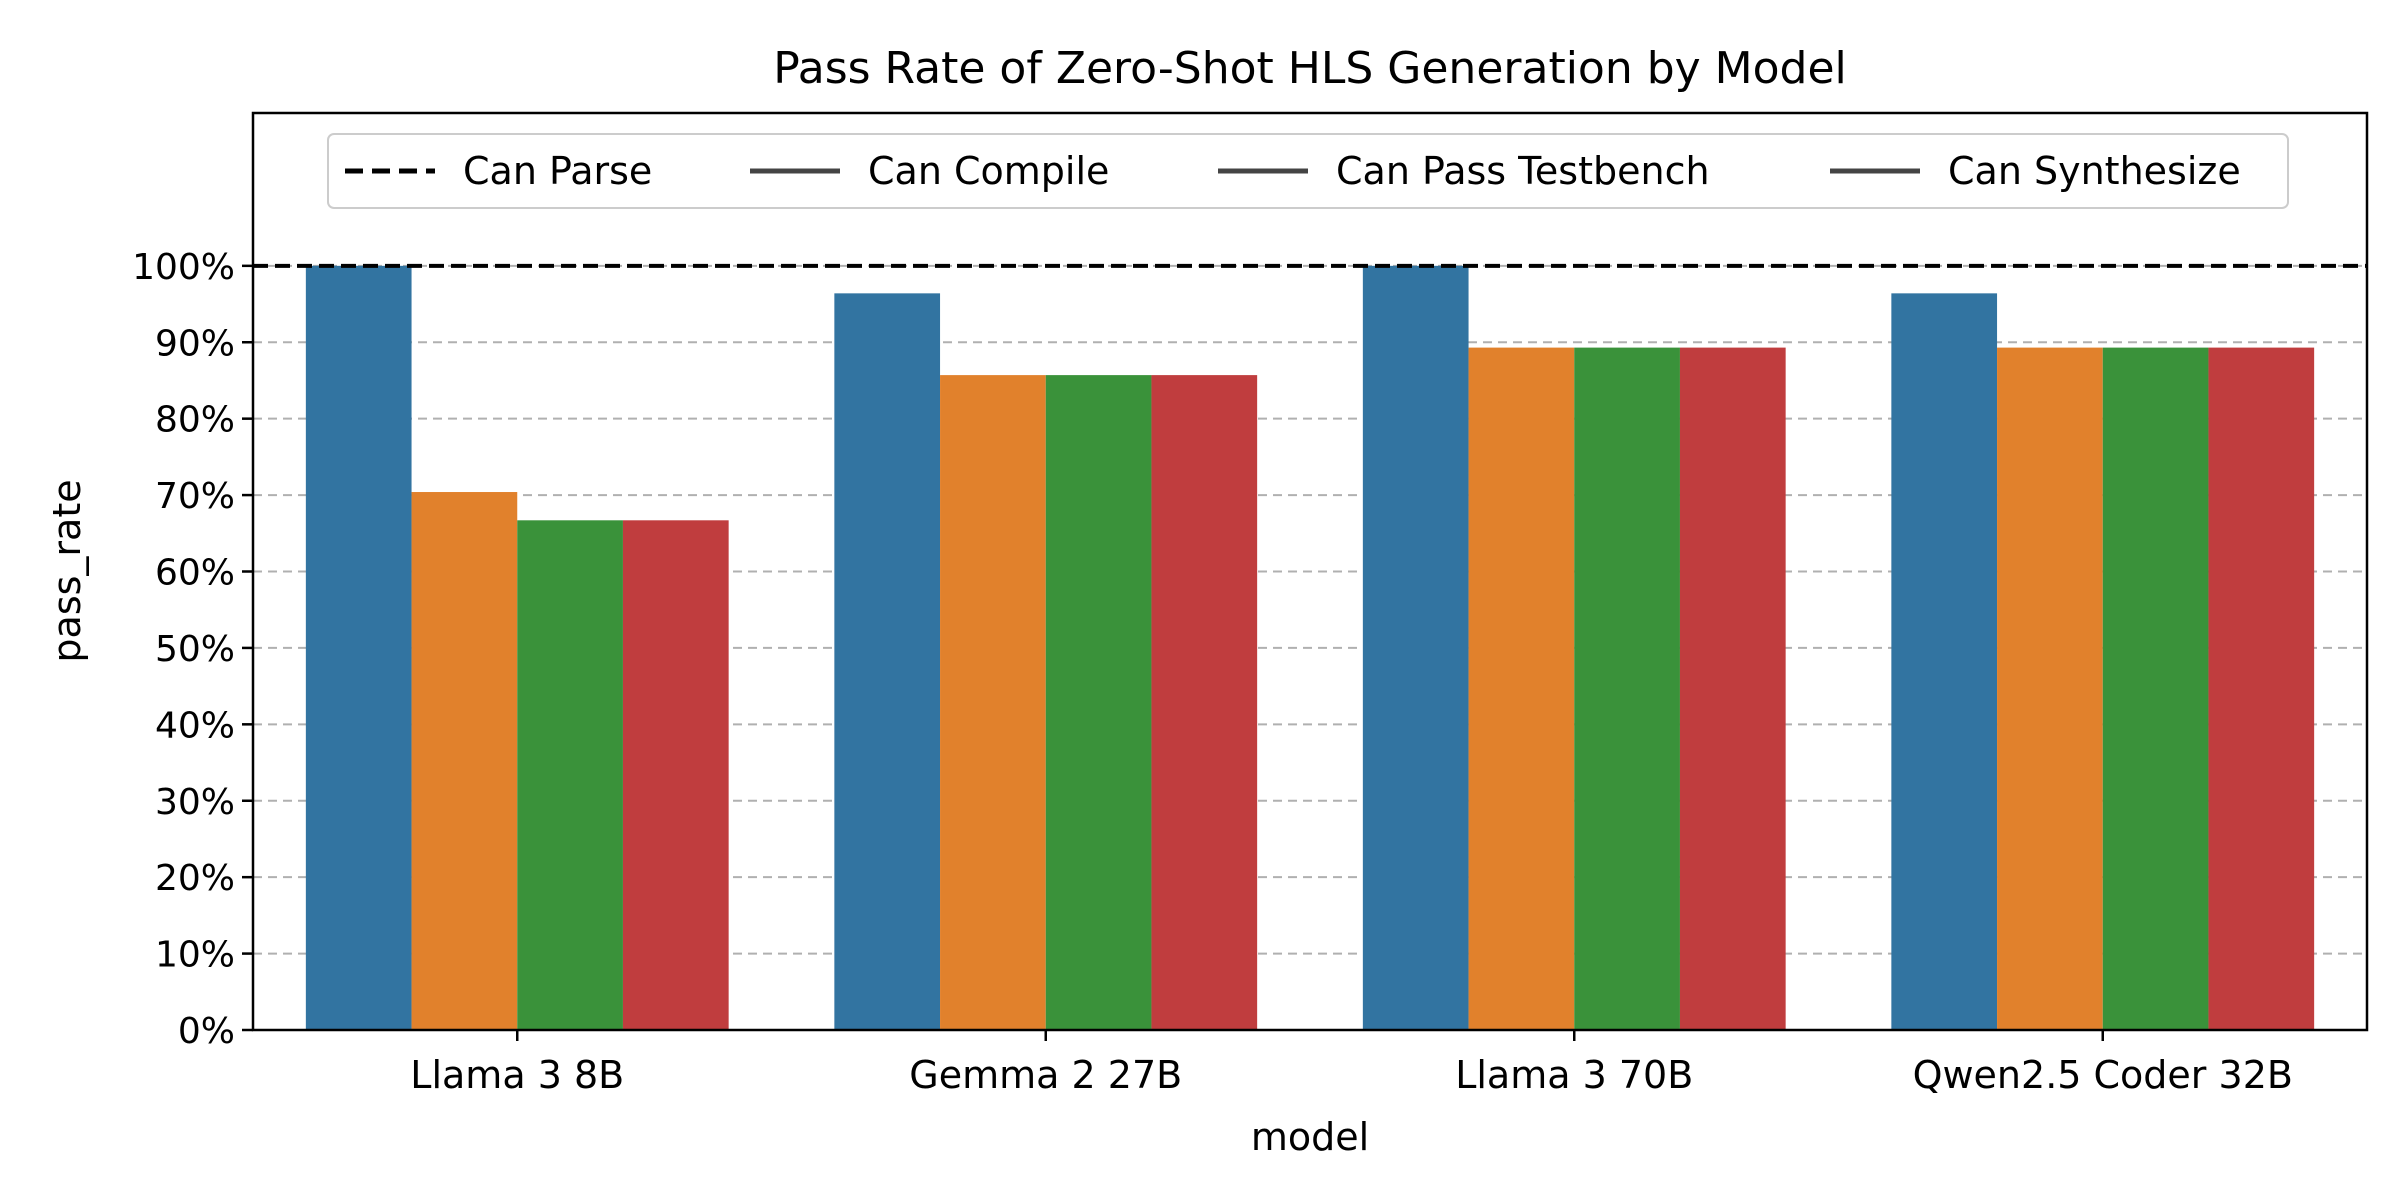 The width and height of the screenshot is (2400, 1200). Describe the element at coordinates (195, 496) in the screenshot. I see `y-tick-label: 70%` at that location.